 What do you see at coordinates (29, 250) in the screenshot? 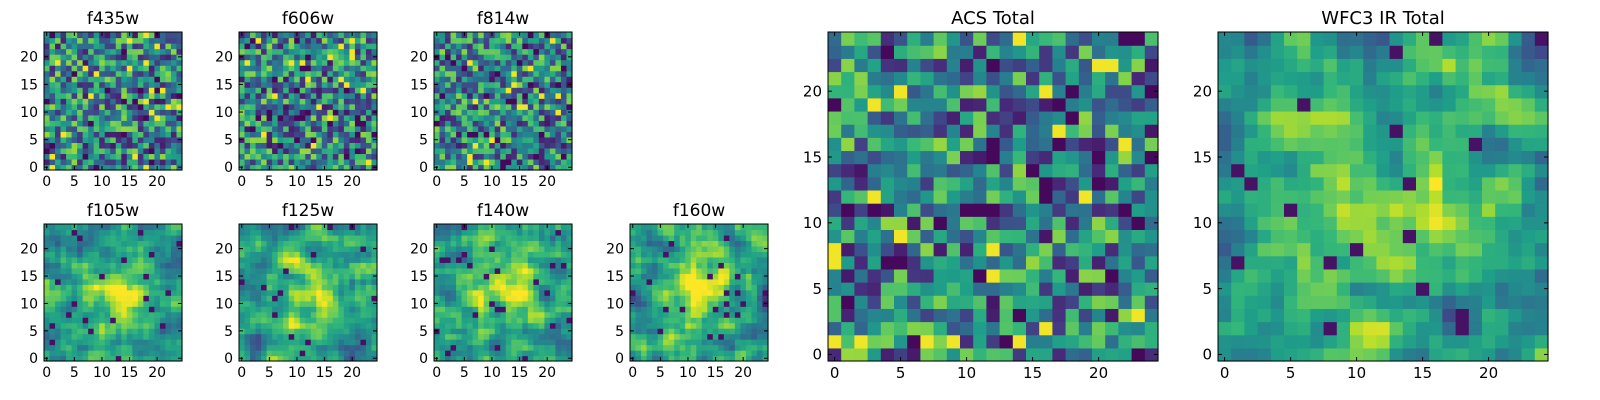
I see `y-tick-label: 20` at bounding box center [29, 250].